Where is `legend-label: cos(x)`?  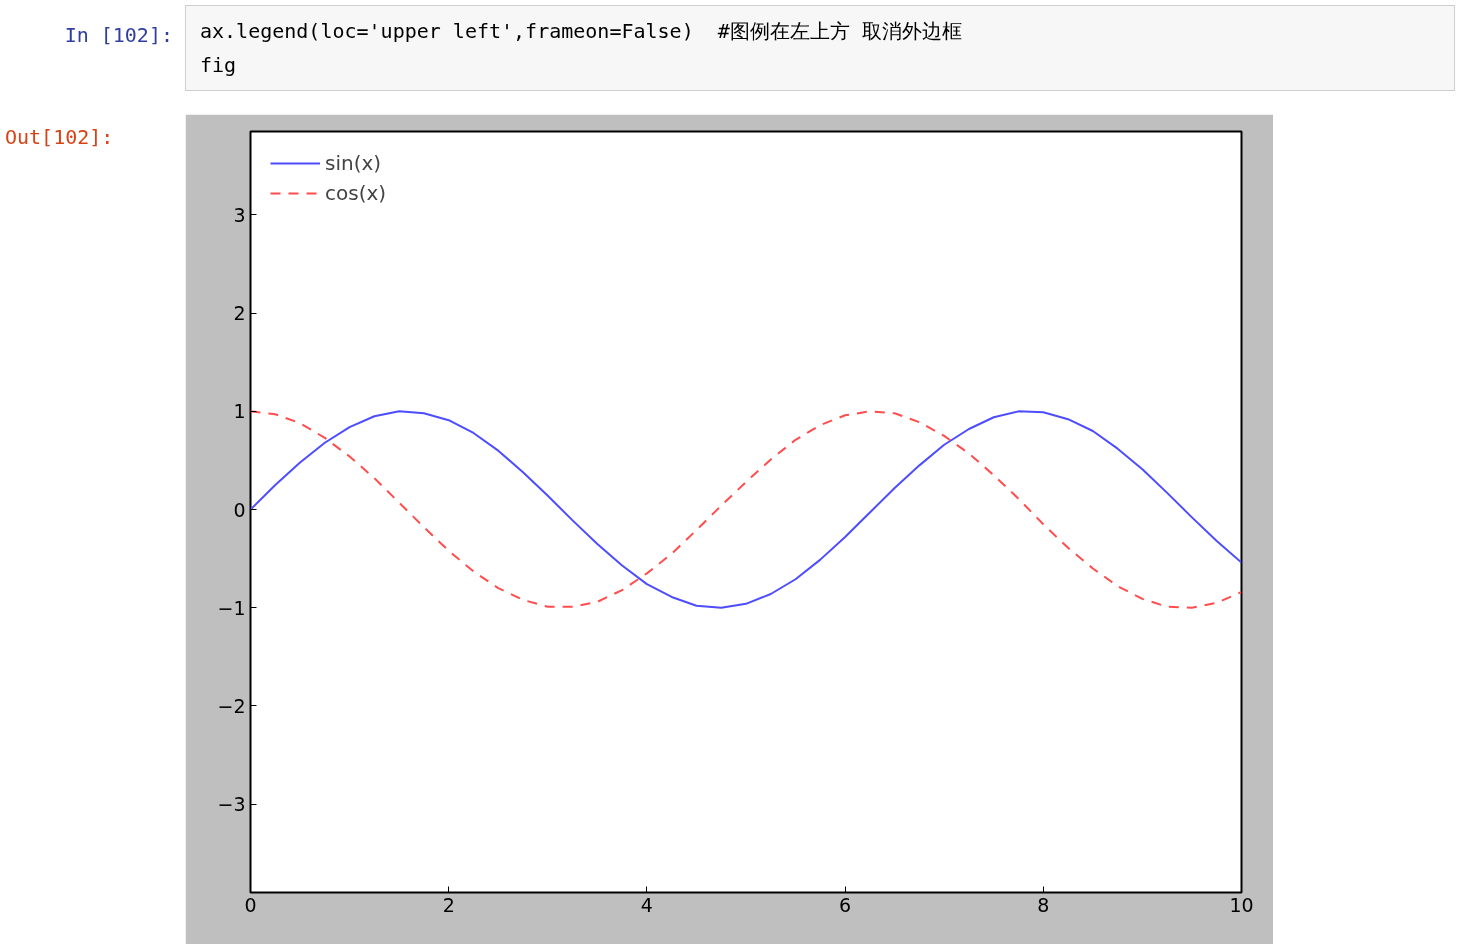
legend-label: cos(x) is located at coordinates (356, 193).